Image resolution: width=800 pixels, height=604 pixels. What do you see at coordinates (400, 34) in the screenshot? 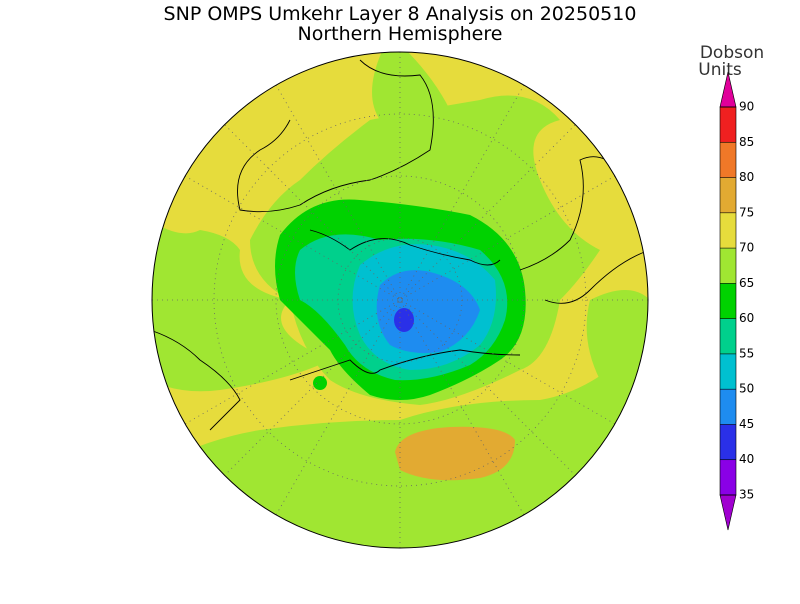
I see `subtitle: Northern Hemisphere` at bounding box center [400, 34].